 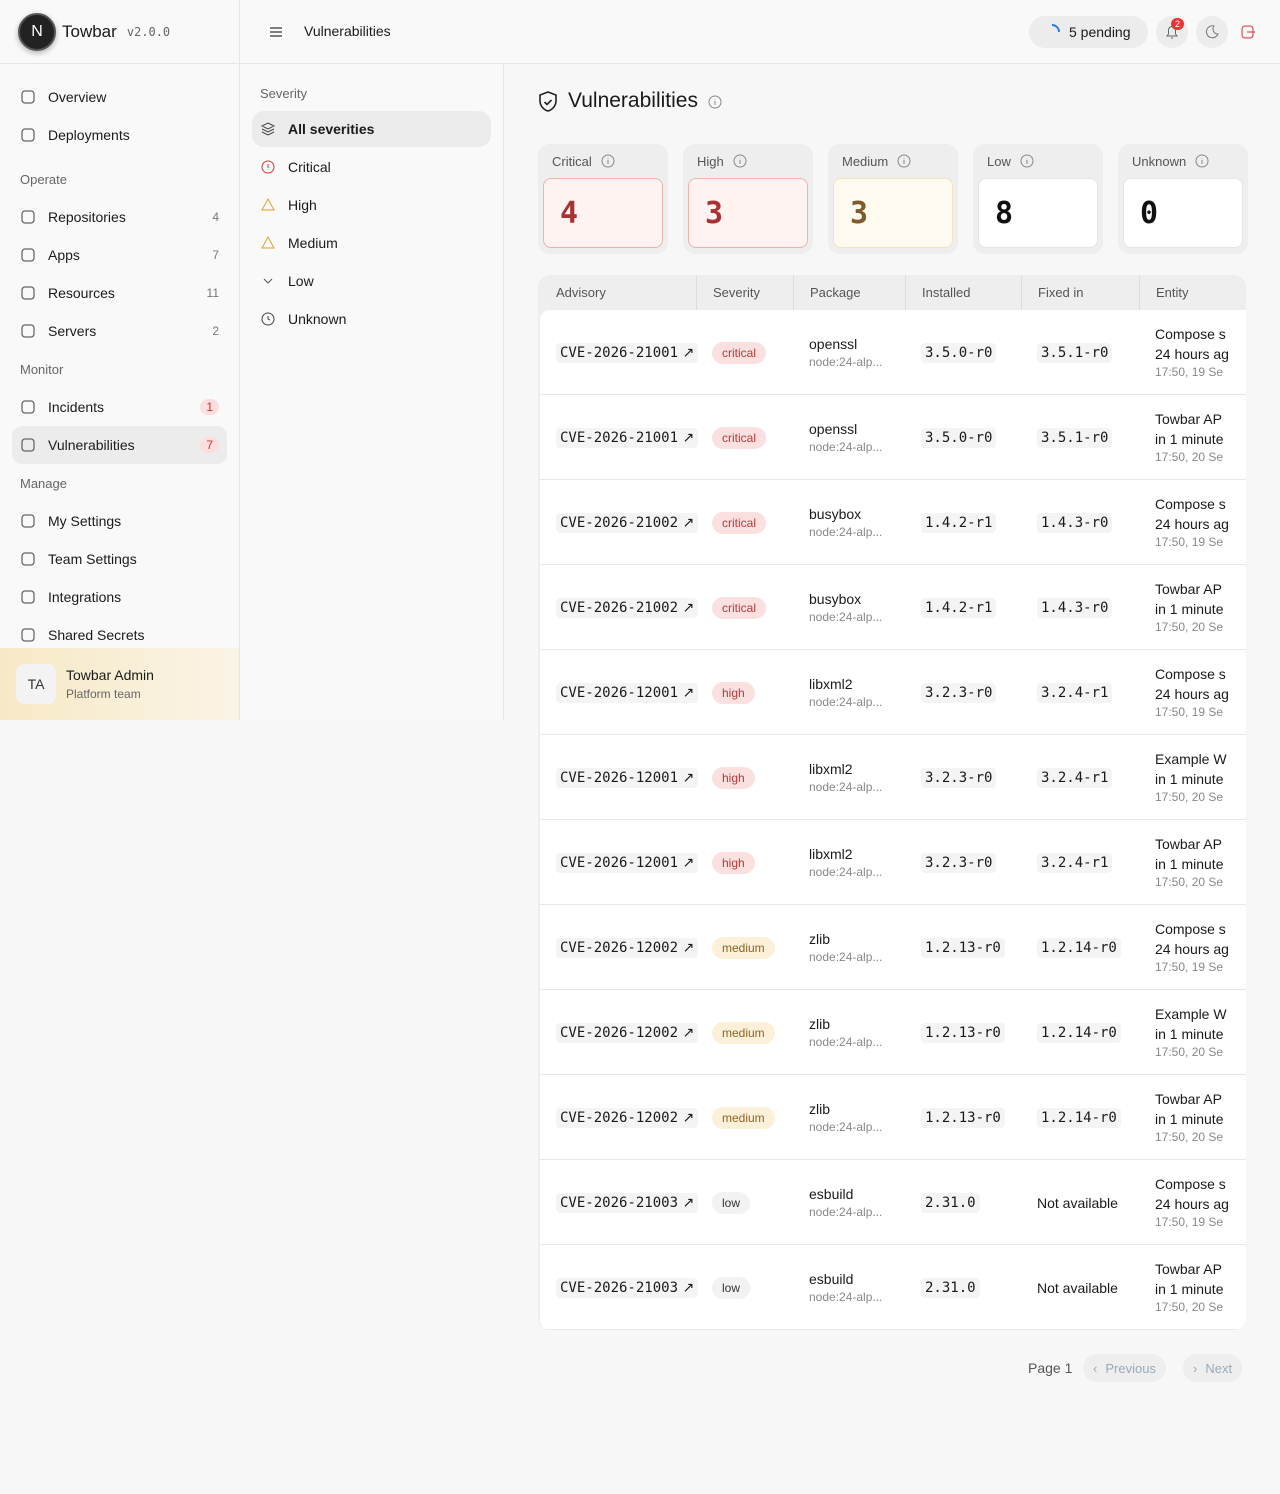 What do you see at coordinates (865, 161) in the screenshot?
I see `card-label: Medium` at bounding box center [865, 161].